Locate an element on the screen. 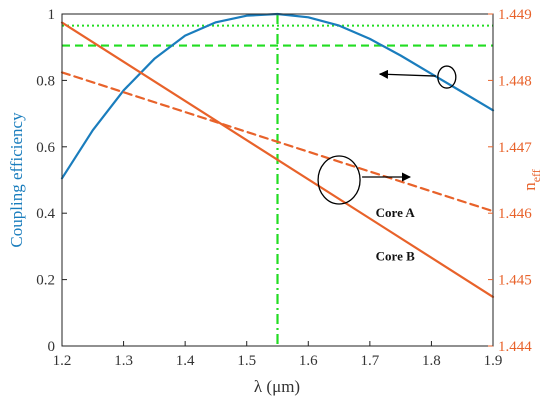  annotation-core-a: Core A is located at coordinates (396, 212).